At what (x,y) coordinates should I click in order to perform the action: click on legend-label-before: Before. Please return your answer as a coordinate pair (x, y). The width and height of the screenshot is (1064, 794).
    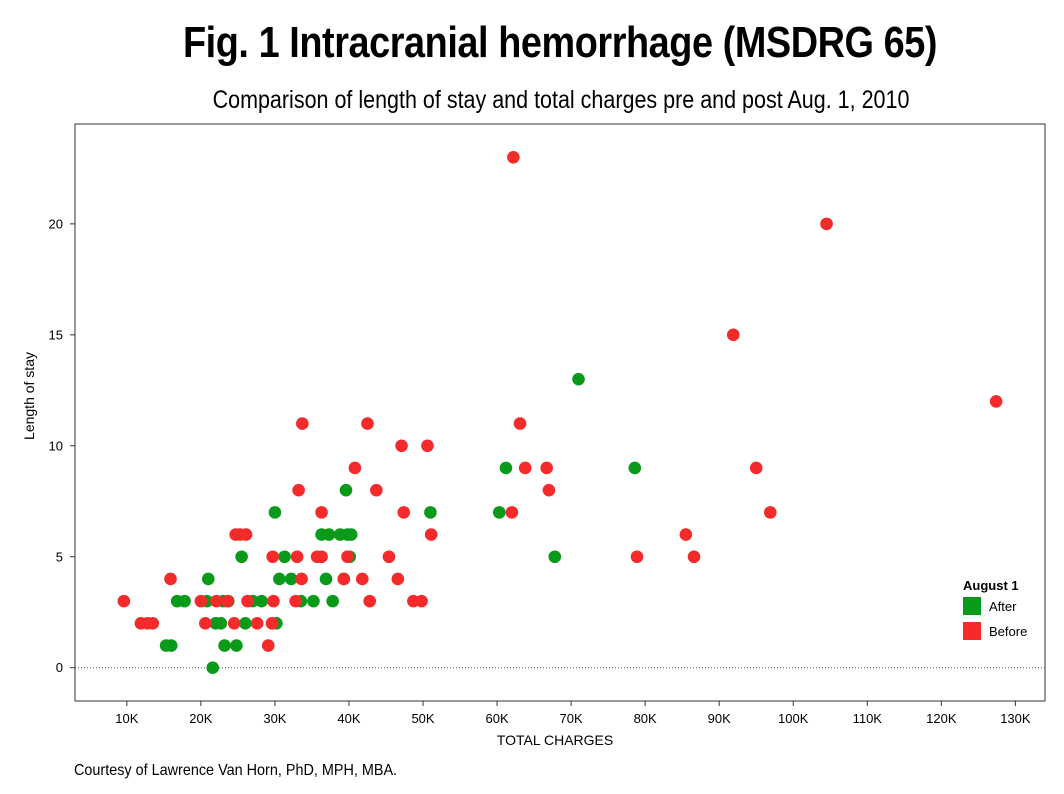
    Looking at the image, I should click on (1008, 631).